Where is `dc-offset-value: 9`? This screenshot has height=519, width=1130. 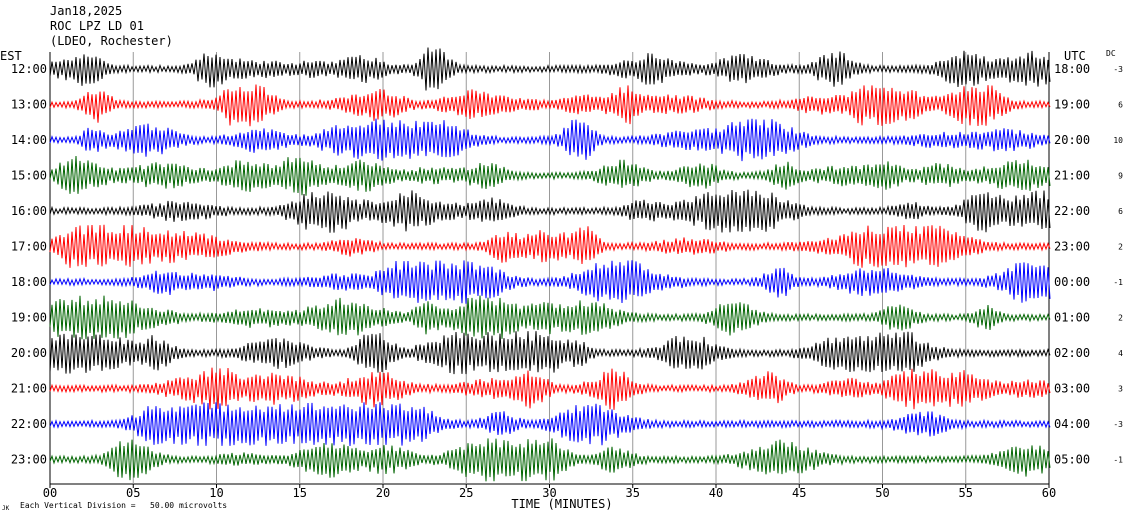 dc-offset-value: 9 is located at coordinates (1120, 176).